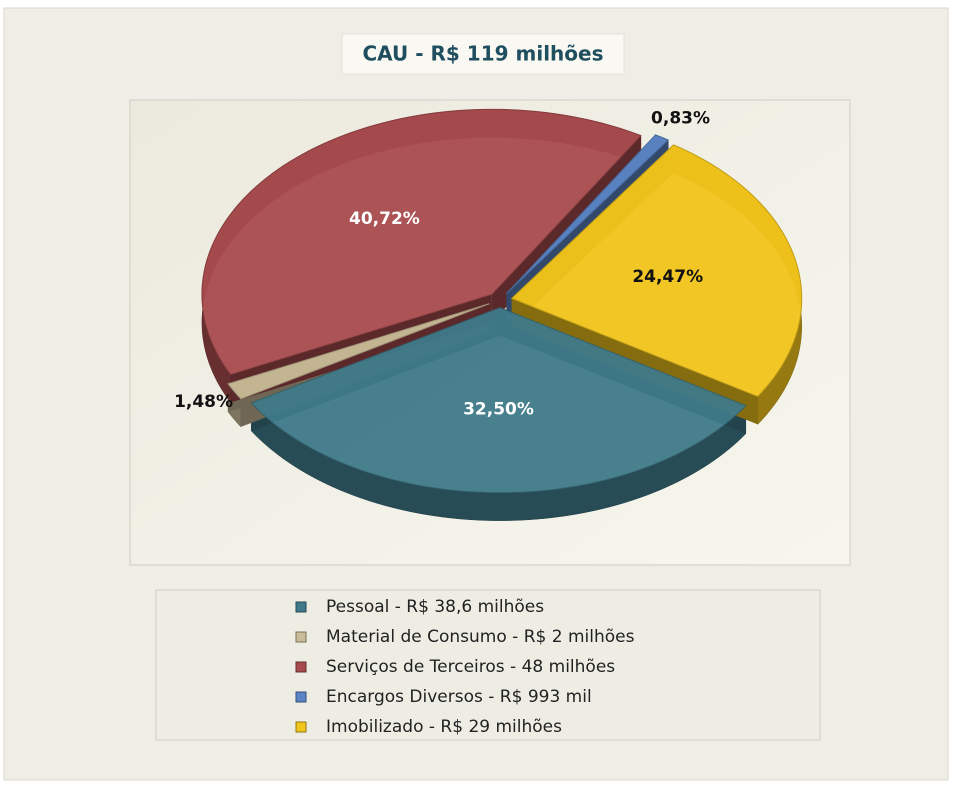 The height and width of the screenshot is (785, 953). I want to click on legend-label: Material de Consumo - R$ 2 milhões, so click(480, 637).